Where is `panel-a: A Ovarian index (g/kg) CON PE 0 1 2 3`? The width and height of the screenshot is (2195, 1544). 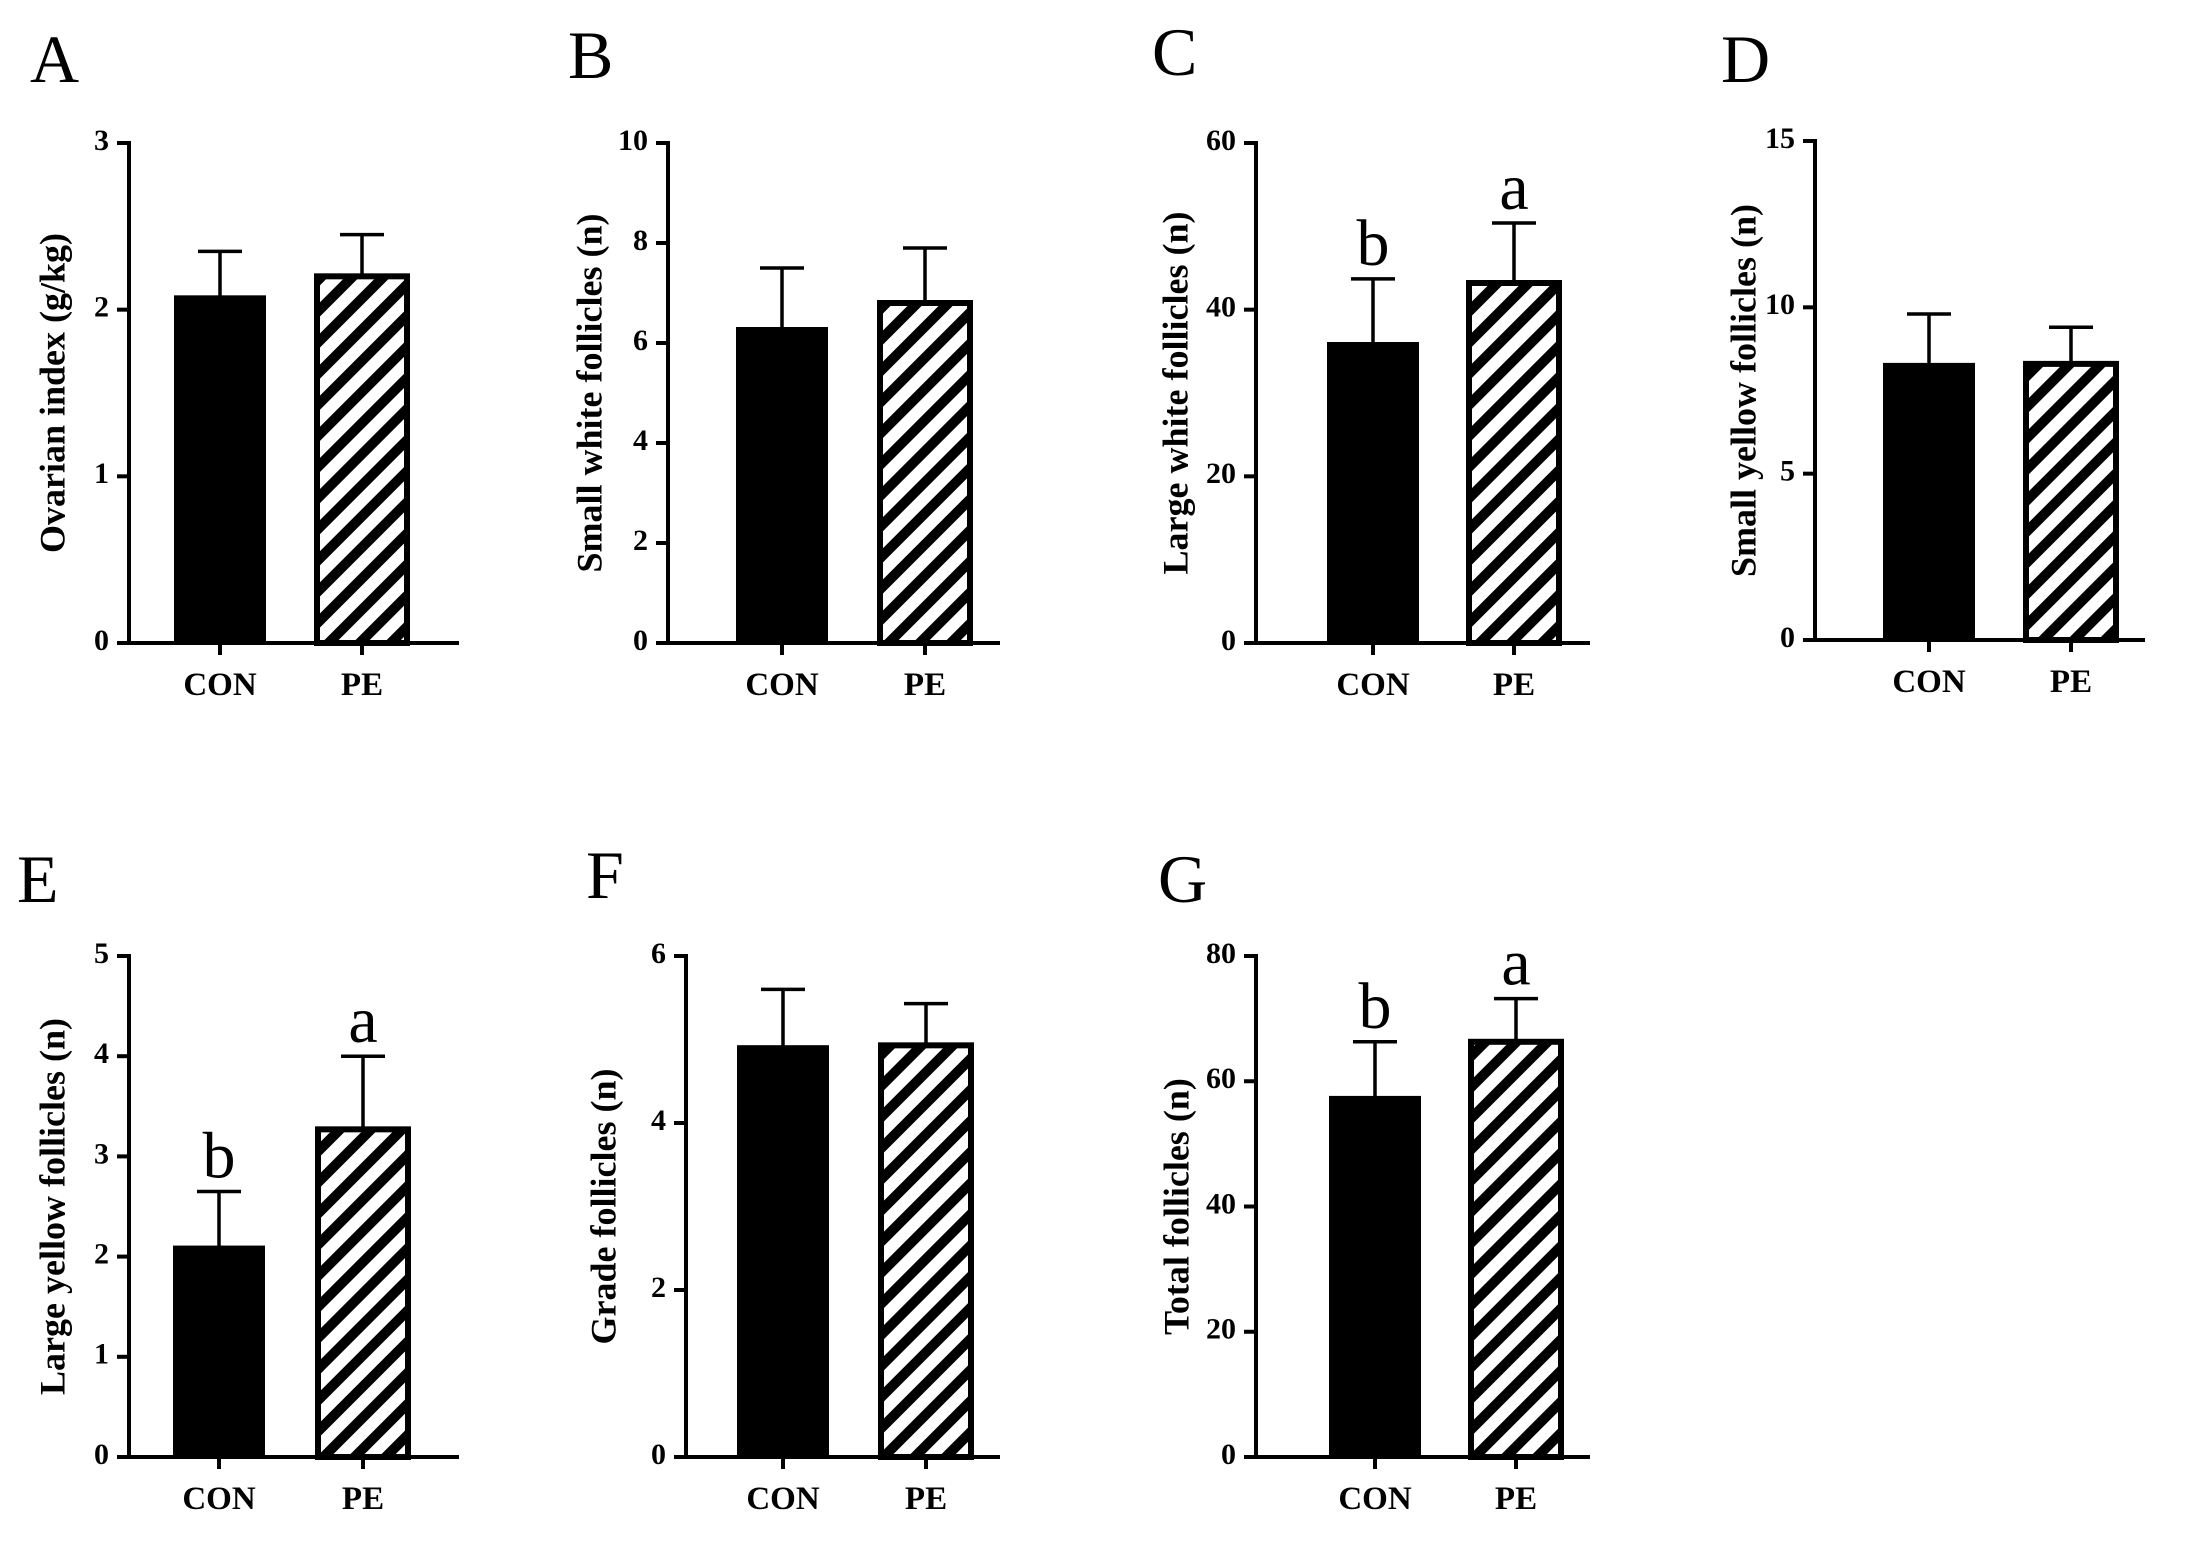
panel-a: A Ovarian index (g/kg) CON PE 0 1 2 3 is located at coordinates (244, 362).